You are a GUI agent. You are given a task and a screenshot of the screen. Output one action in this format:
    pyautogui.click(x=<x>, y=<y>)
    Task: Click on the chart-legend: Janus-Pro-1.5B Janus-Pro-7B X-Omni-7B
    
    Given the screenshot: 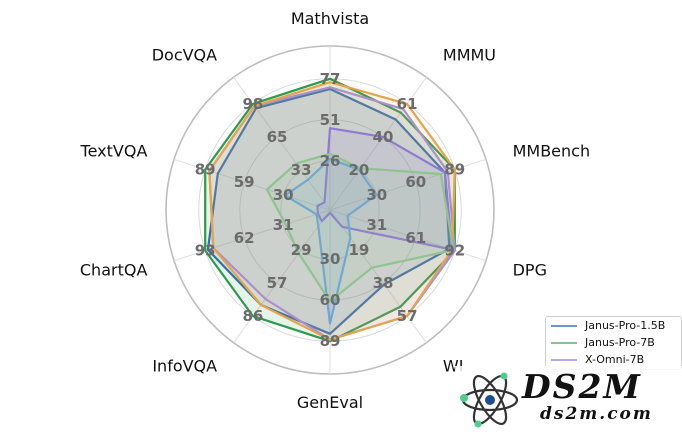 What is the action you would take?
    pyautogui.click(x=613, y=343)
    